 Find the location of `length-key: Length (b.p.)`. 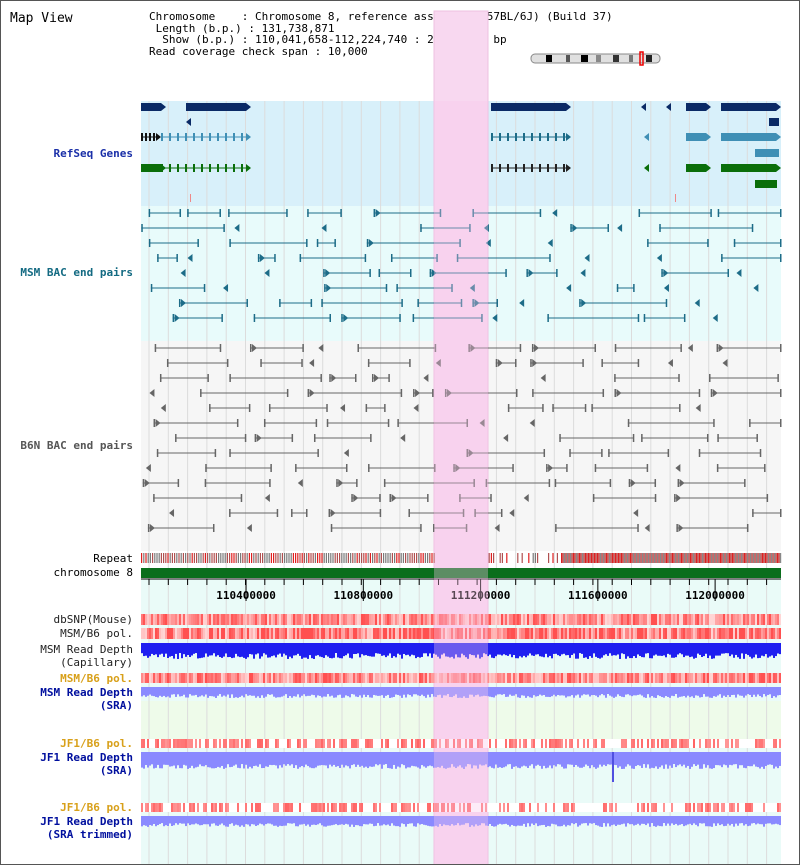

length-key: Length (b.p.) is located at coordinates (198, 28).